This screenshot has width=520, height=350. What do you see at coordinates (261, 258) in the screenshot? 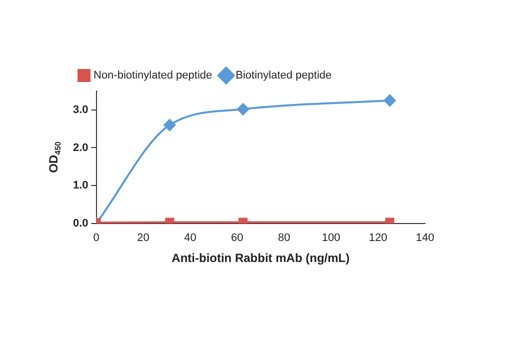
I see `x-axis-title: Anti-biotin Rabbit mAb (ng/mL)` at bounding box center [261, 258].